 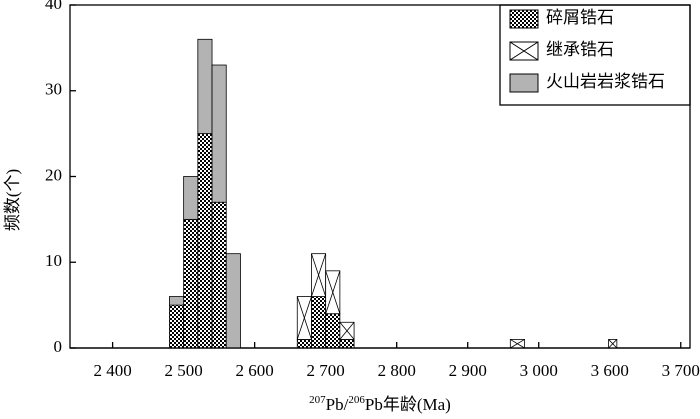 I want to click on y-tick-label: 0, so click(x=58, y=346).